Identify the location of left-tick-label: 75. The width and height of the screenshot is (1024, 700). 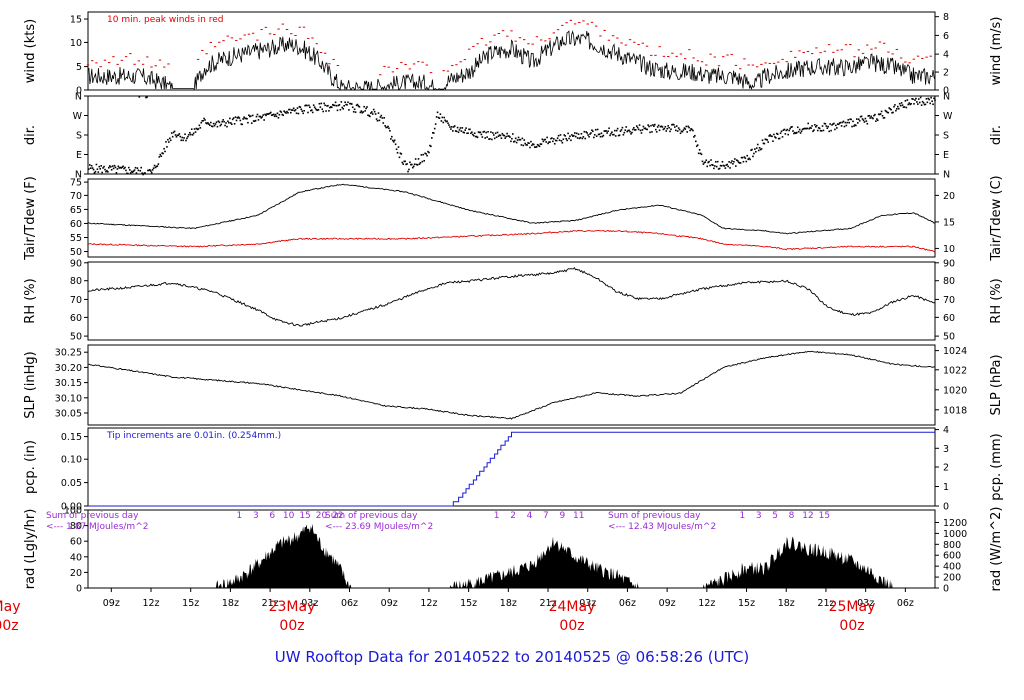
(76, 183).